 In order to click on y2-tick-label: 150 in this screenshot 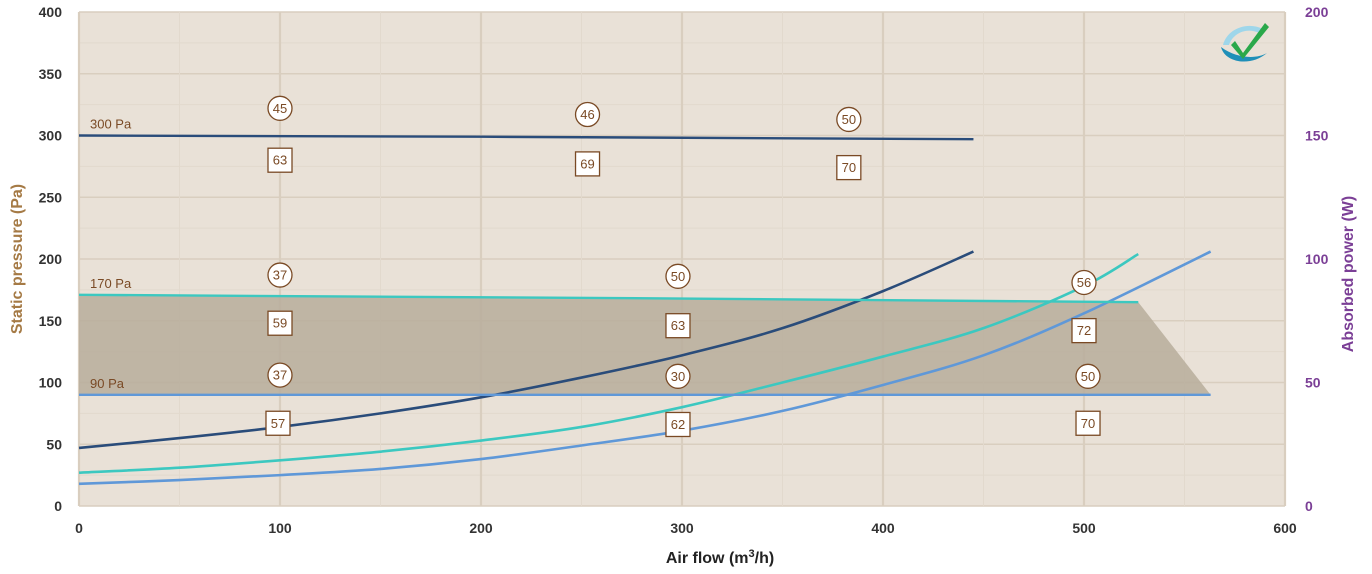, I will do `click(1317, 136)`.